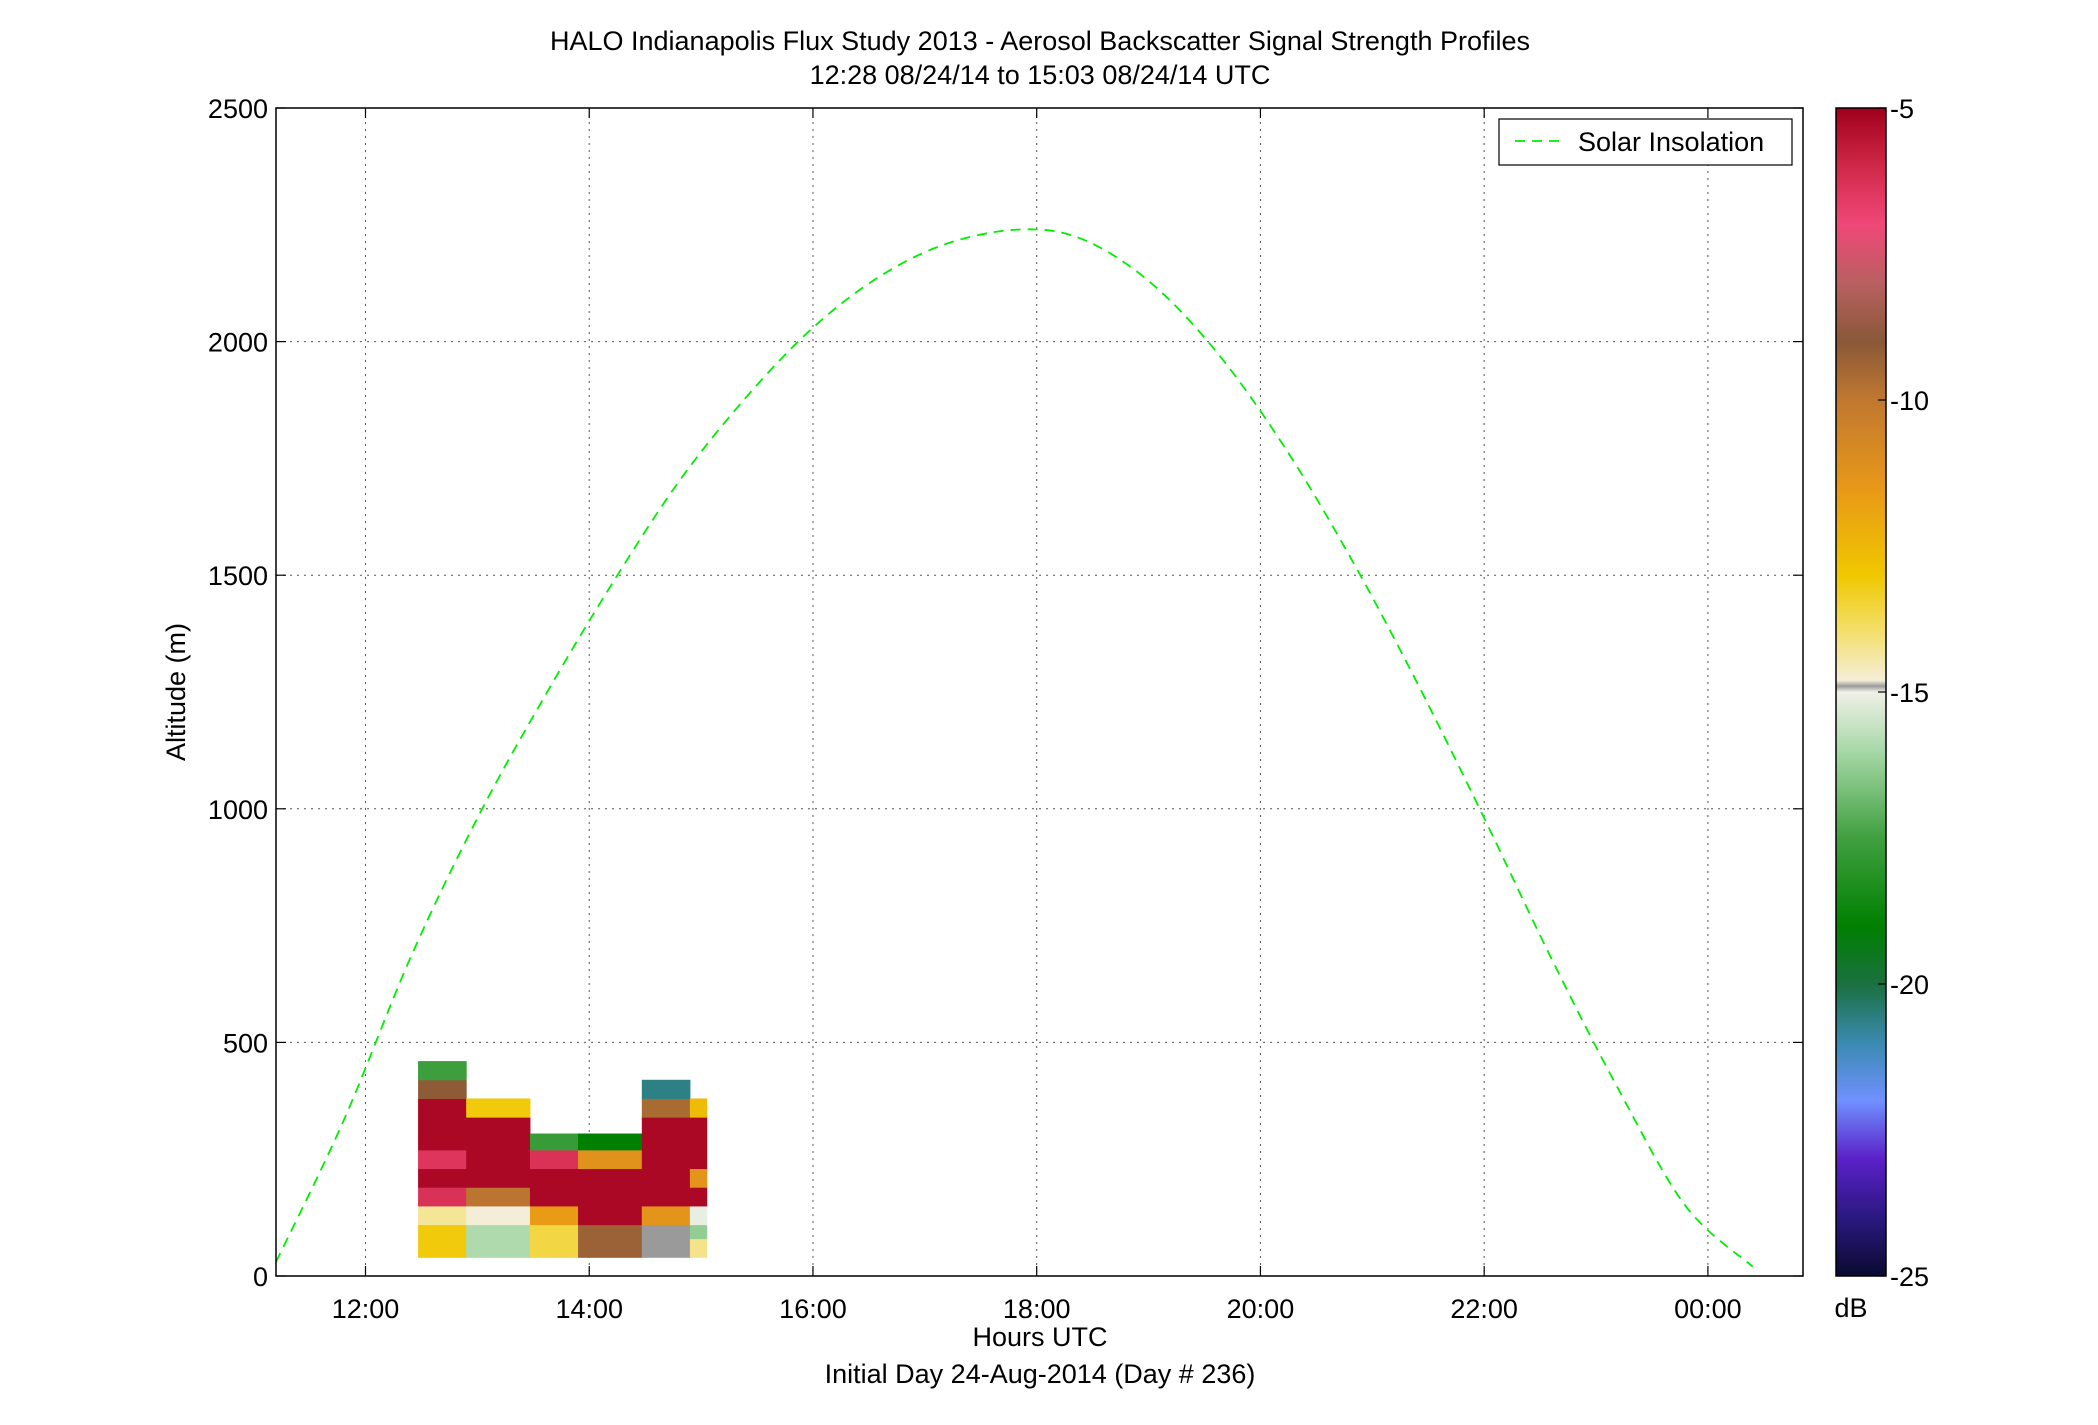 This screenshot has width=2098, height=1425. I want to click on x-tick-label: 20:00, so click(1261, 1309).